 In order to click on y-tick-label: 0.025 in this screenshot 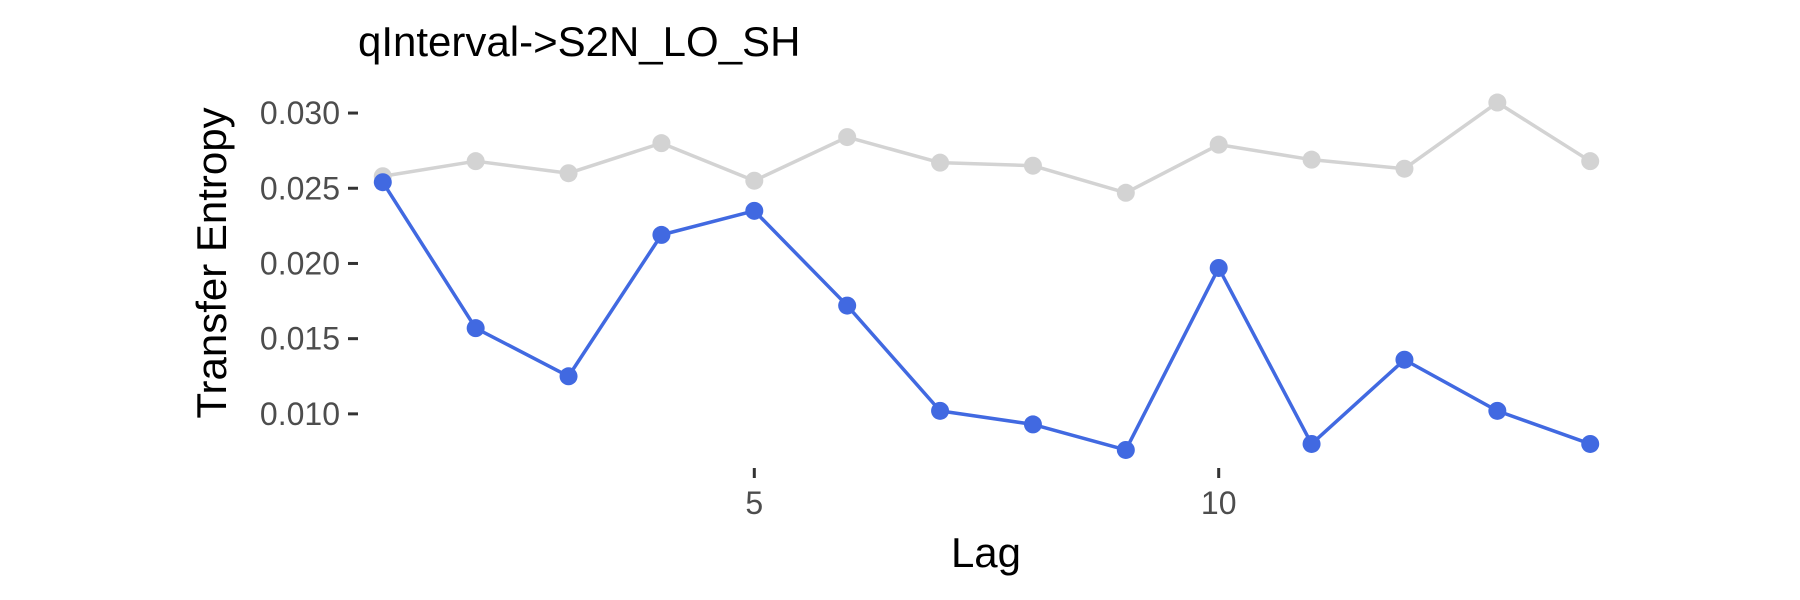, I will do `click(300, 188)`.